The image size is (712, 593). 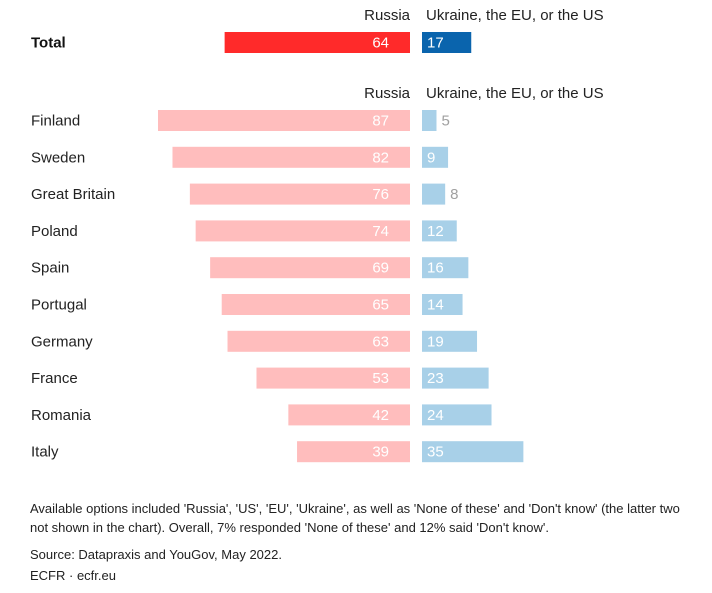 What do you see at coordinates (435, 268) in the screenshot?
I see `value-label-other: 16` at bounding box center [435, 268].